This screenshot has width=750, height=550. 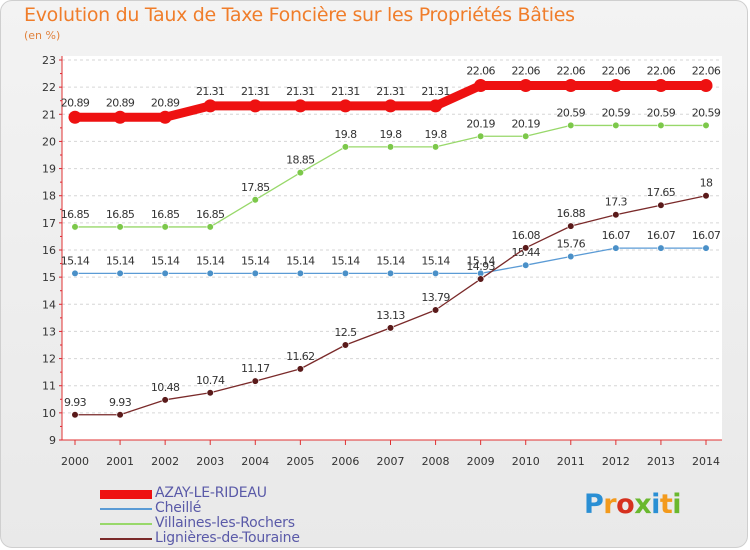 What do you see at coordinates (525, 252) in the screenshot?
I see `data-label: 15.44` at bounding box center [525, 252].